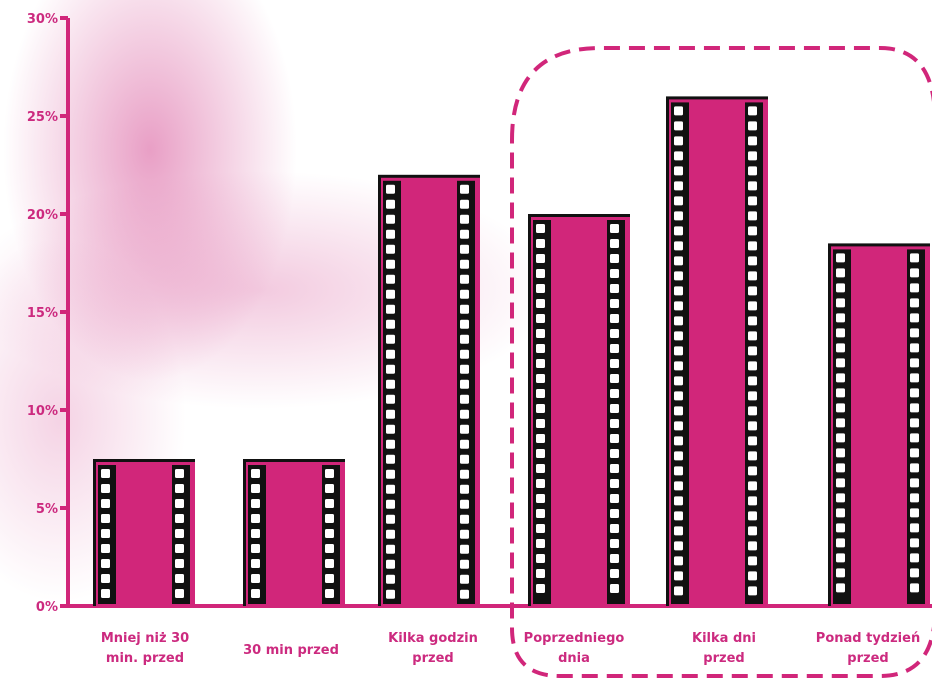 This screenshot has height=682, width=932. What do you see at coordinates (433, 638) in the screenshot?
I see `category-label: Kilka godzin` at bounding box center [433, 638].